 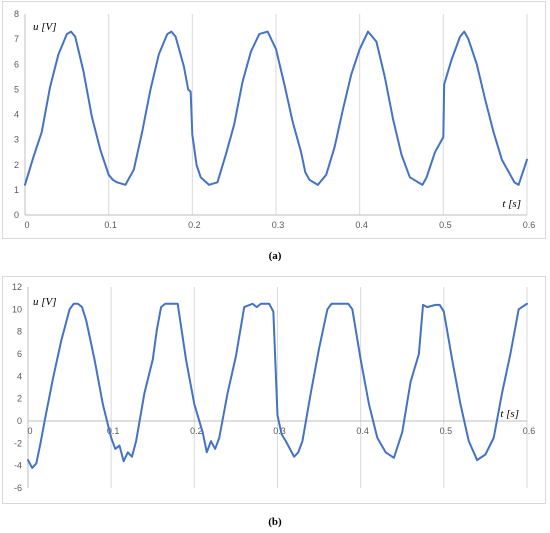 What do you see at coordinates (529, 431) in the screenshot?
I see `chart-b-x-tick-label: 0.6` at bounding box center [529, 431].